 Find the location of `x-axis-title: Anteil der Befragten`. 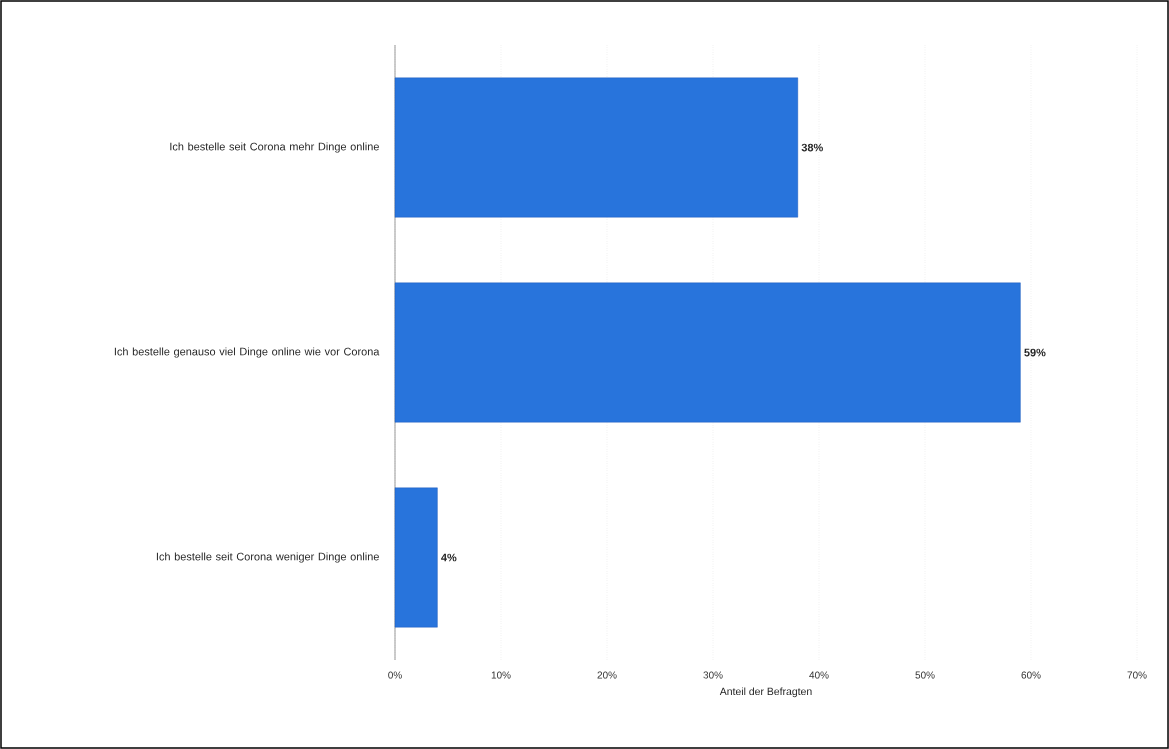

x-axis-title: Anteil der Befragten is located at coordinates (765, 692).